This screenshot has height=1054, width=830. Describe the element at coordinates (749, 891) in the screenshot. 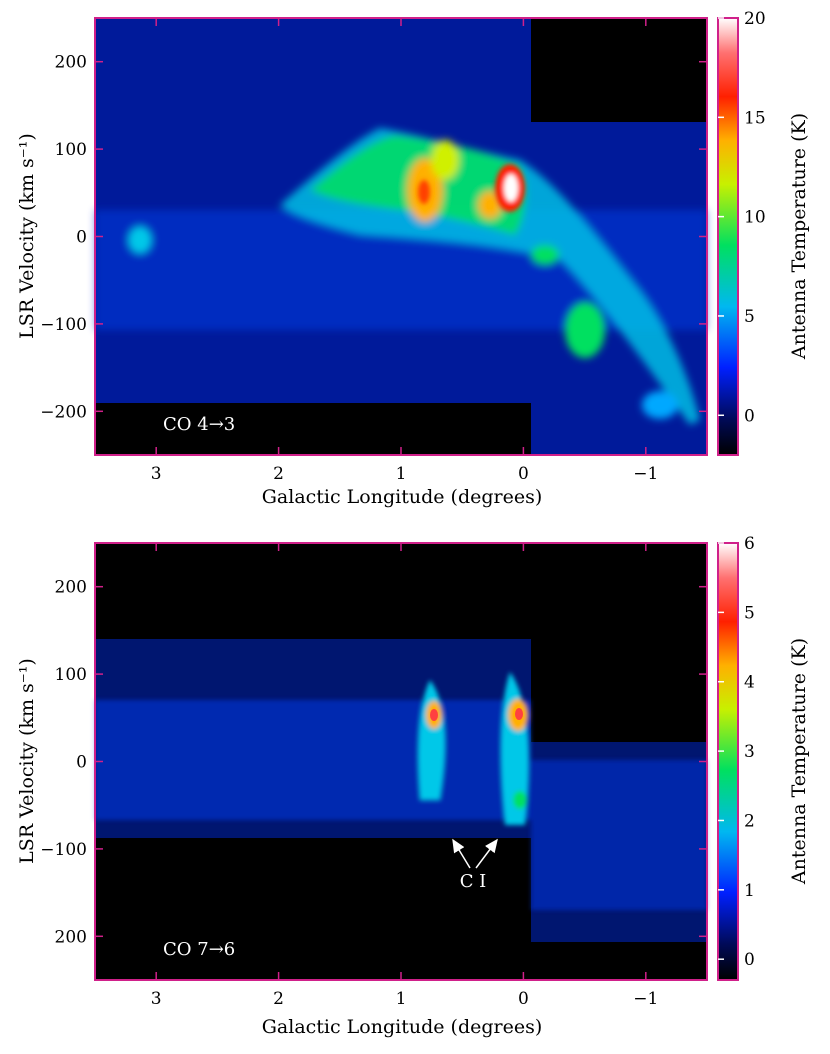

I see `colorbar-tick-label: 1` at that location.